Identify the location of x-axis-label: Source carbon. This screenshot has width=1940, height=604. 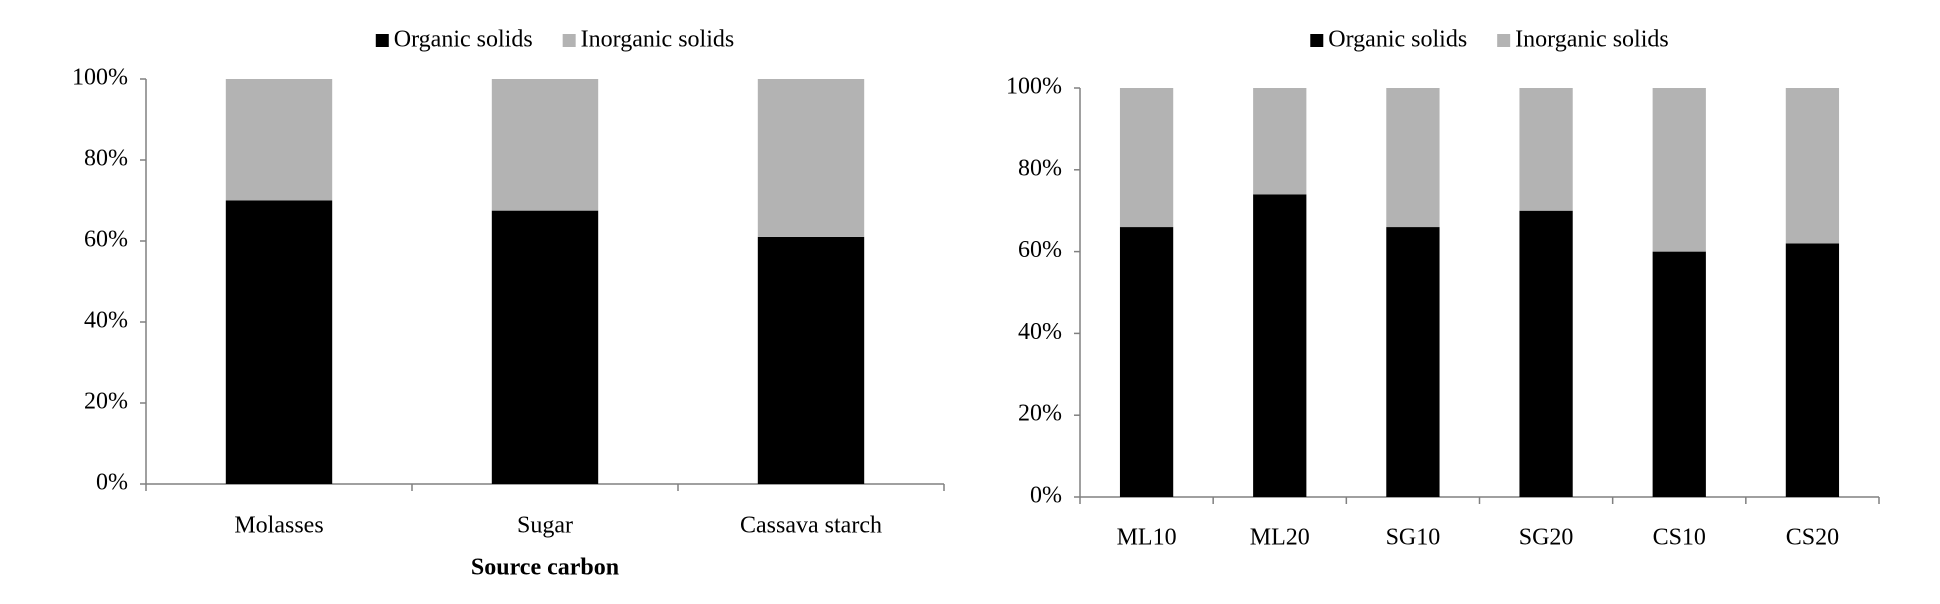
(545, 568).